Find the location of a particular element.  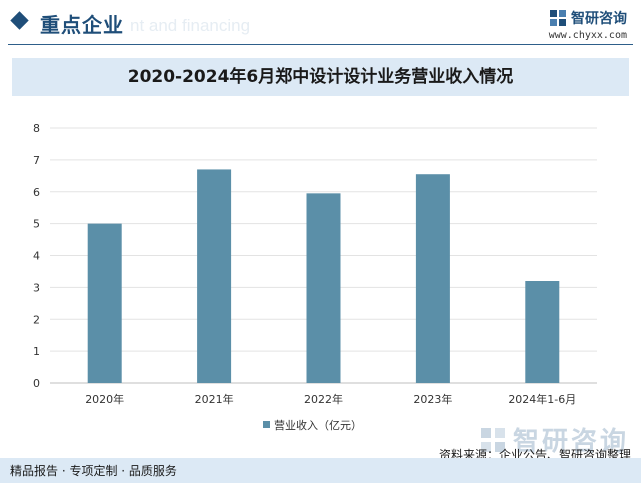

chart-title-bar: 2020-2024年6月郑中设计设计业务营业收入情况 is located at coordinates (320, 77).